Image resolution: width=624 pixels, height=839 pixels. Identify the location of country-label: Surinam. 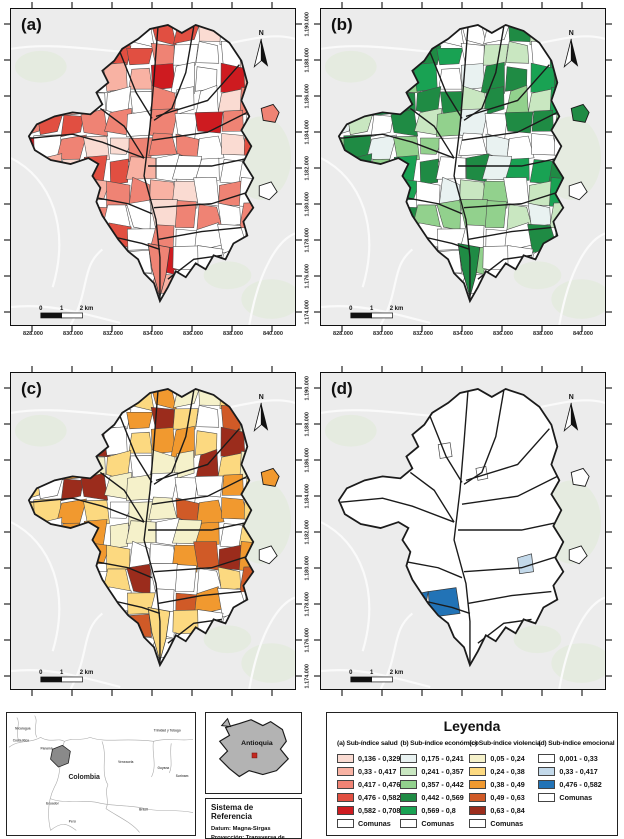
(182, 776).